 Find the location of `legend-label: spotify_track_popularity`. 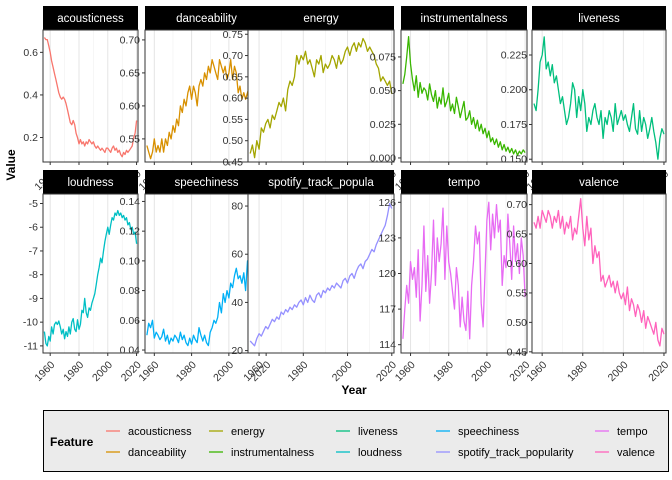

legend-label: spotify_track_popularity is located at coordinates (516, 453).